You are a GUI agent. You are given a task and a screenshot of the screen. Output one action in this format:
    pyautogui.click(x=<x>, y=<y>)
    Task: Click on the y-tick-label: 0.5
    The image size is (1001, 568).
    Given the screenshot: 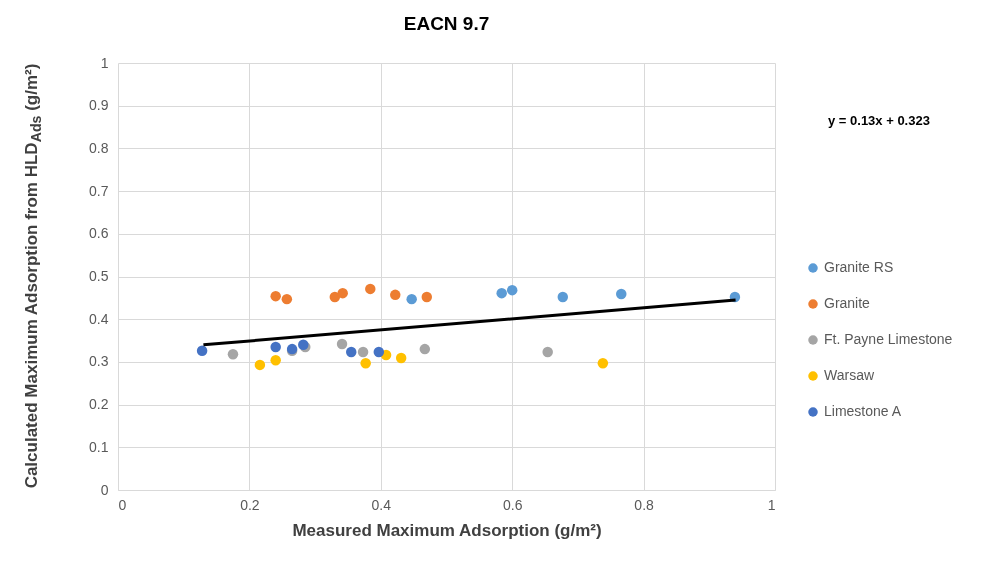 What is the action you would take?
    pyautogui.click(x=99, y=276)
    